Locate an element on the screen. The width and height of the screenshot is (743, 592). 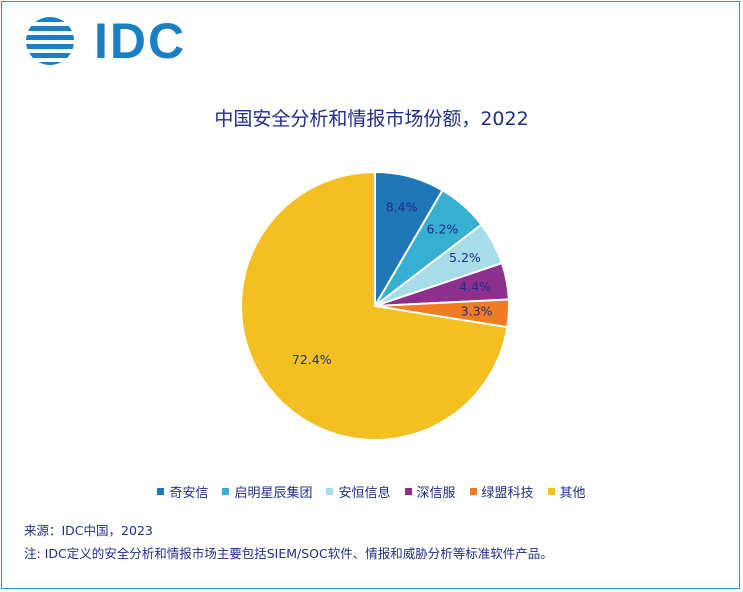
pie-data-label-4: 4.4% is located at coordinates (475, 286).